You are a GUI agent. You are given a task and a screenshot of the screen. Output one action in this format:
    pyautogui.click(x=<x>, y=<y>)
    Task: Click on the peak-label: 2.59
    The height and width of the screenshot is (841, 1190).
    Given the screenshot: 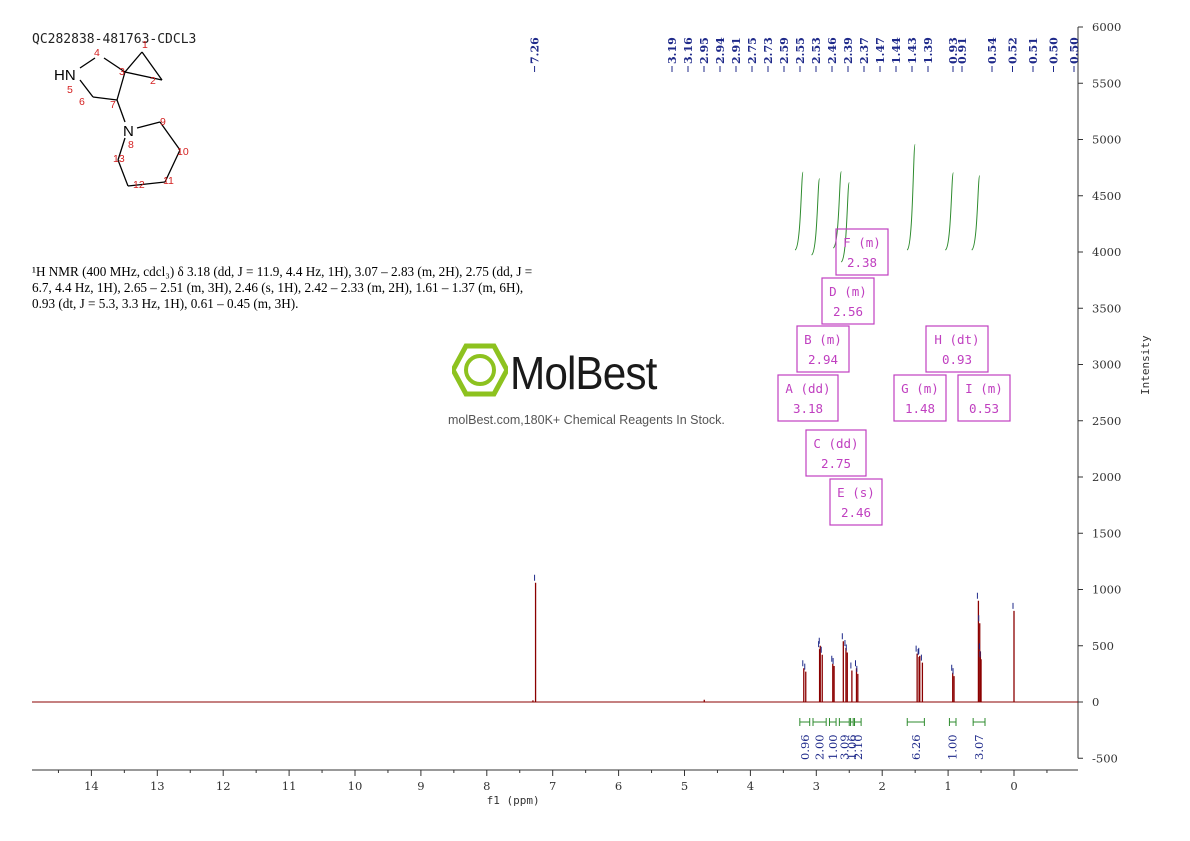 What is the action you would take?
    pyautogui.click(x=784, y=50)
    